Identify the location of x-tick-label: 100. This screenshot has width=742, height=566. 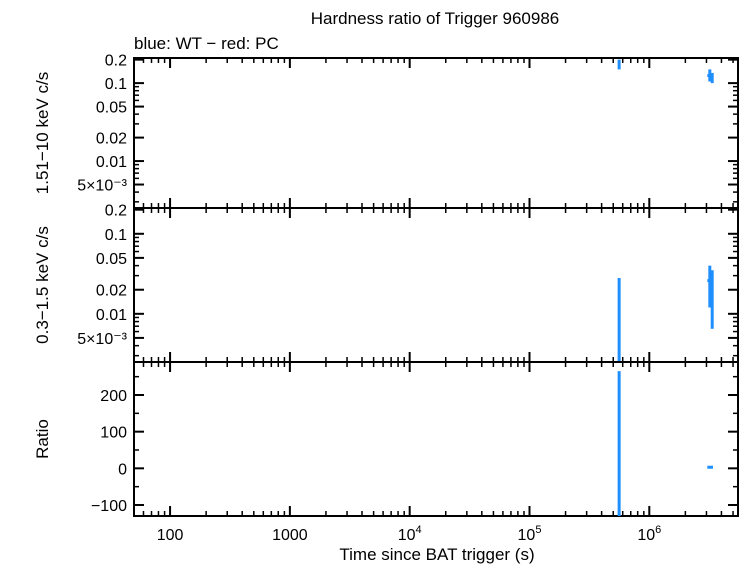
(170, 535).